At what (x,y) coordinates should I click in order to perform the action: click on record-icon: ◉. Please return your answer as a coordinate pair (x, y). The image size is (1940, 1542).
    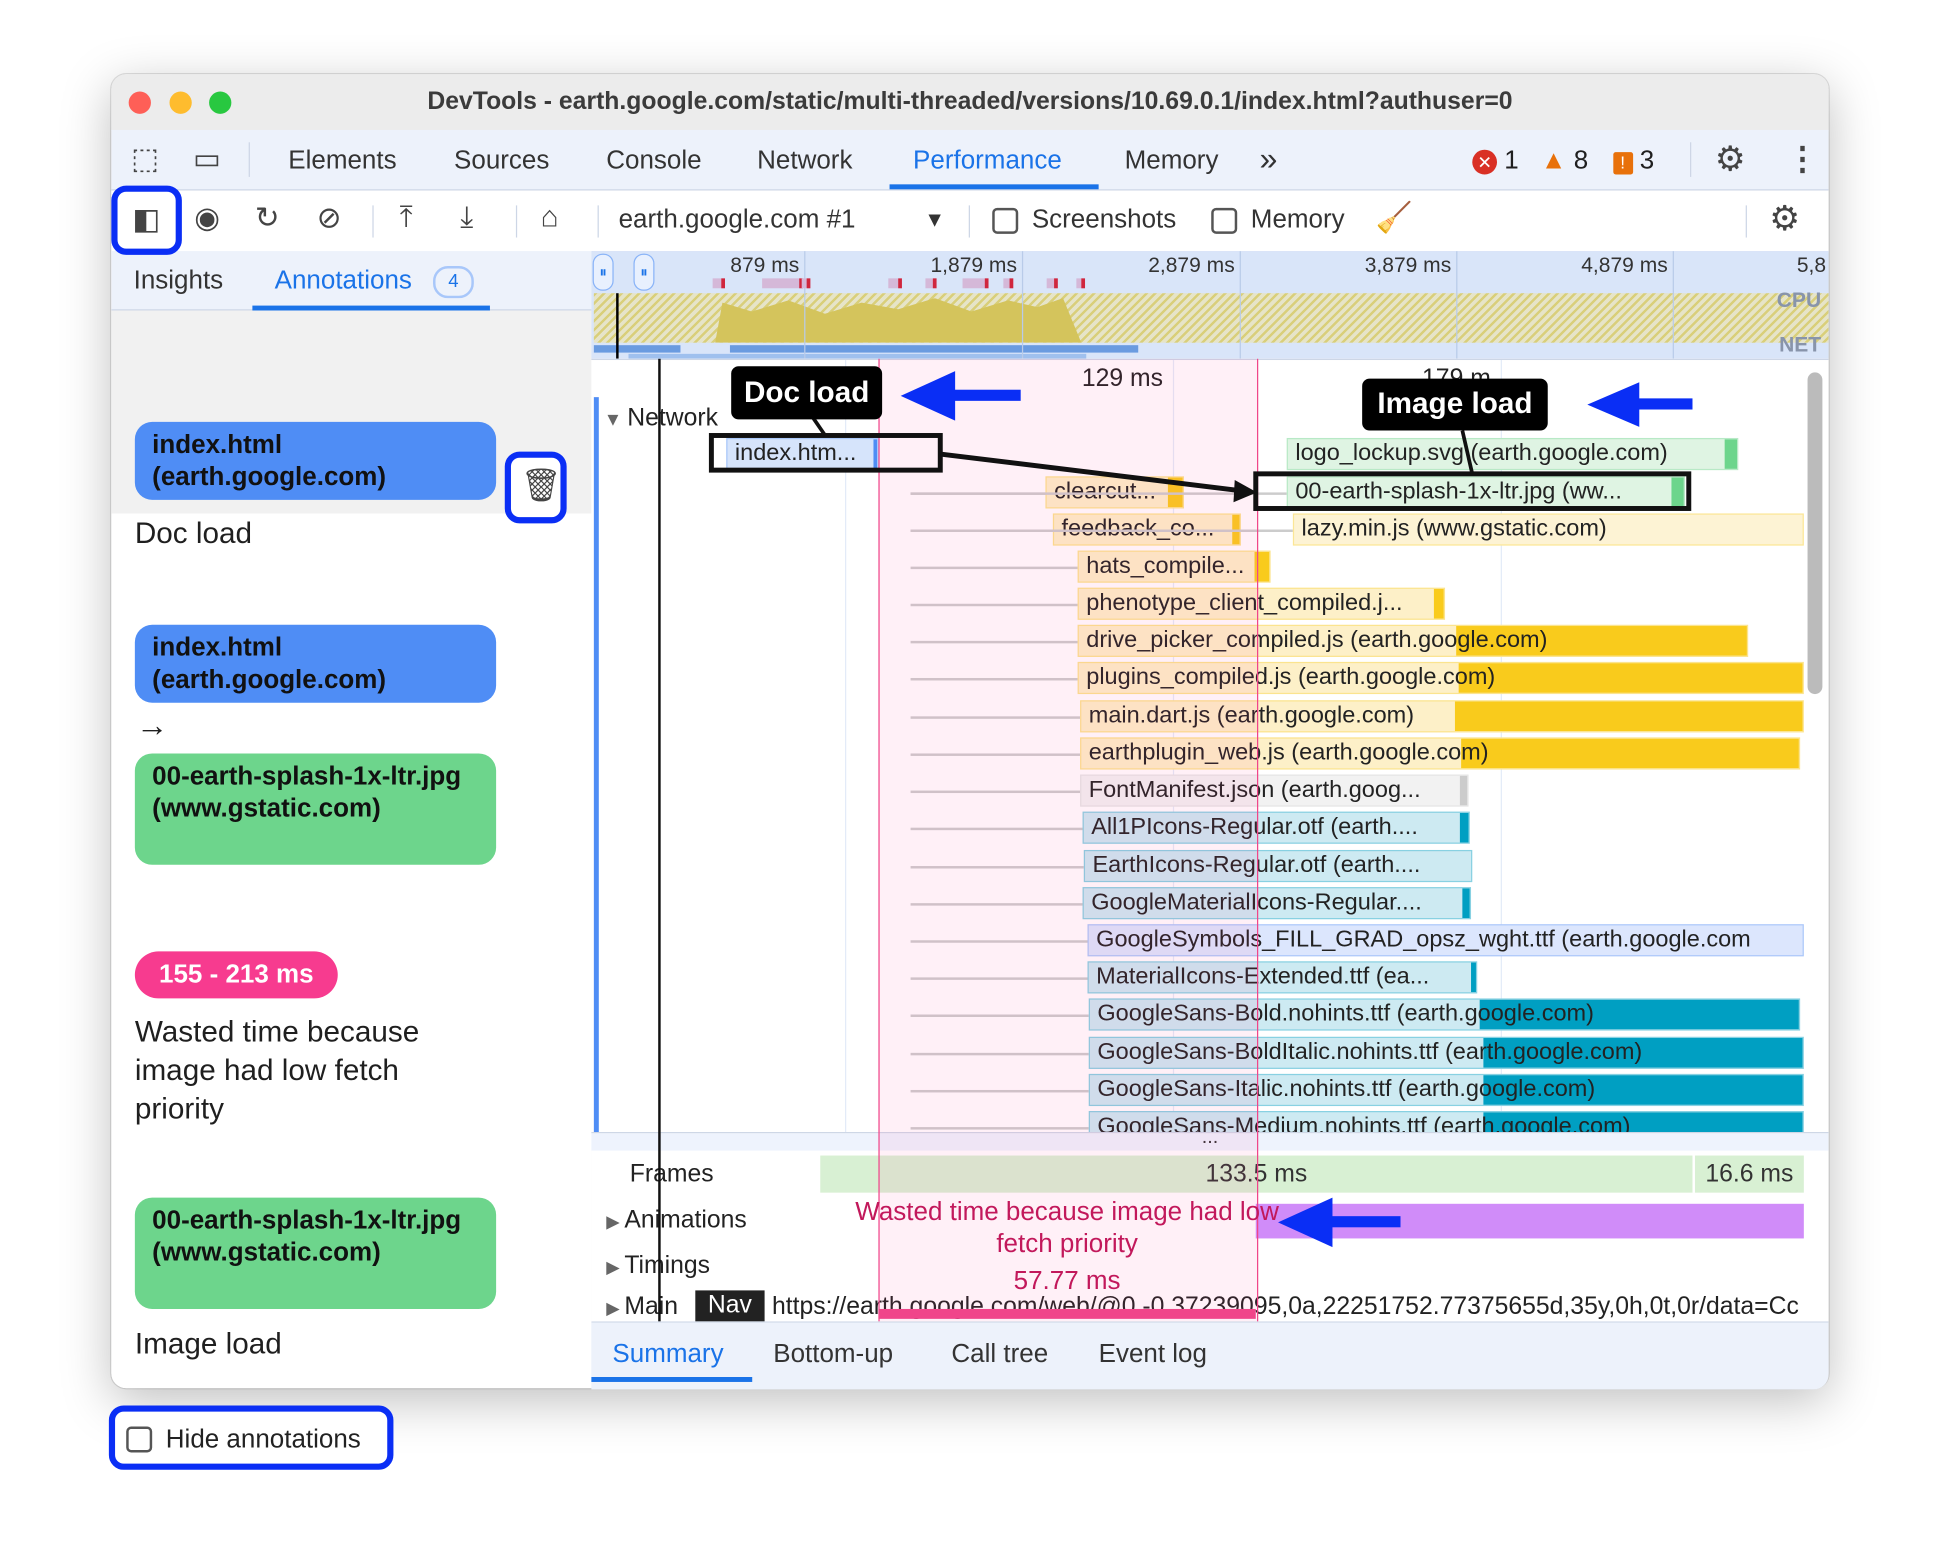
    Looking at the image, I should click on (207, 218).